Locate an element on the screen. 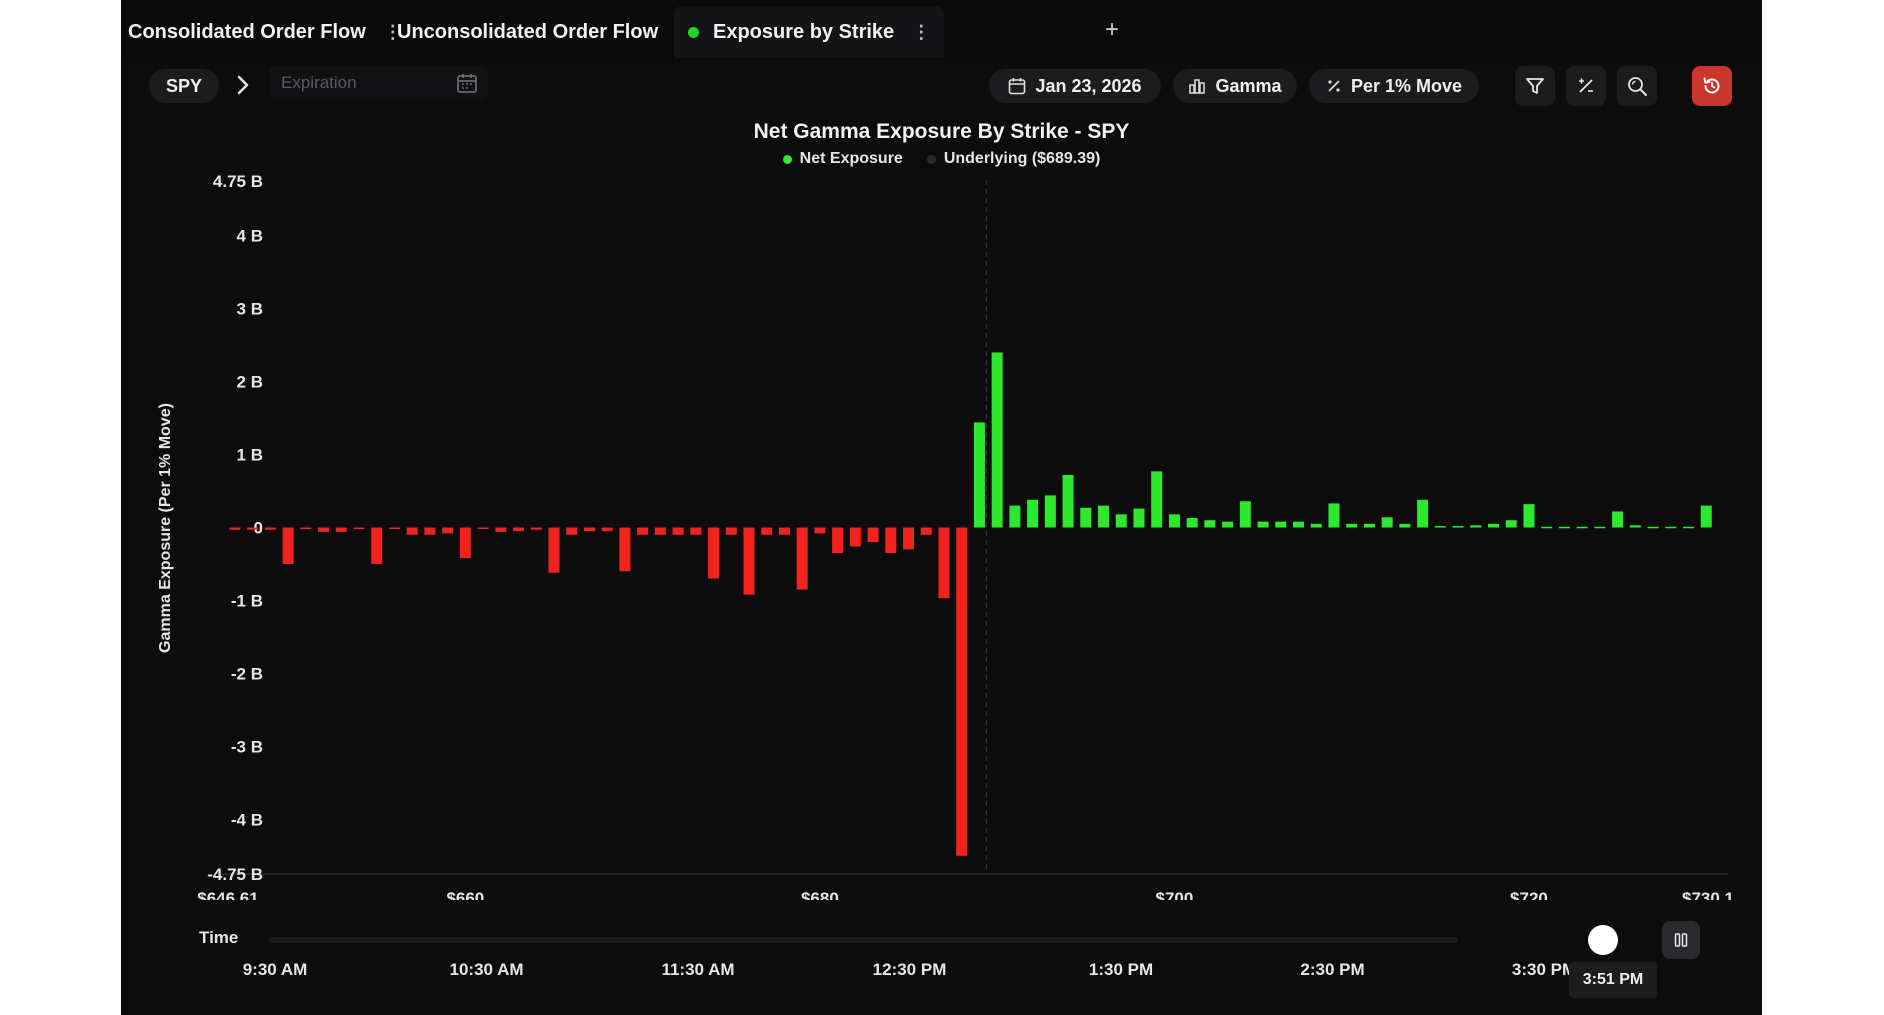 This screenshot has width=1884, height=1015. calendar-icon is located at coordinates (467, 85).